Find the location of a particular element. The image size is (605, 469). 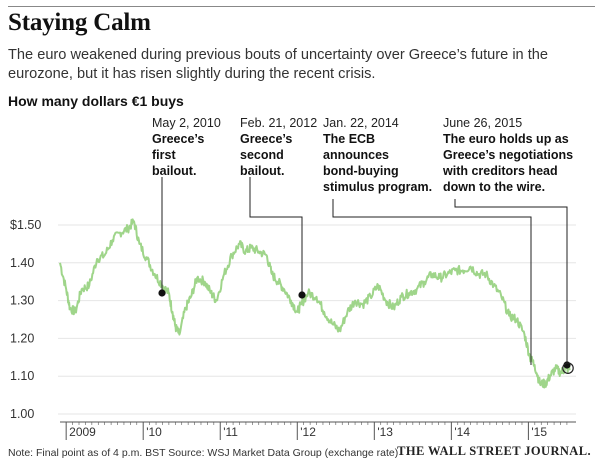

annotation-date: June 26, 2015 is located at coordinates (482, 123).